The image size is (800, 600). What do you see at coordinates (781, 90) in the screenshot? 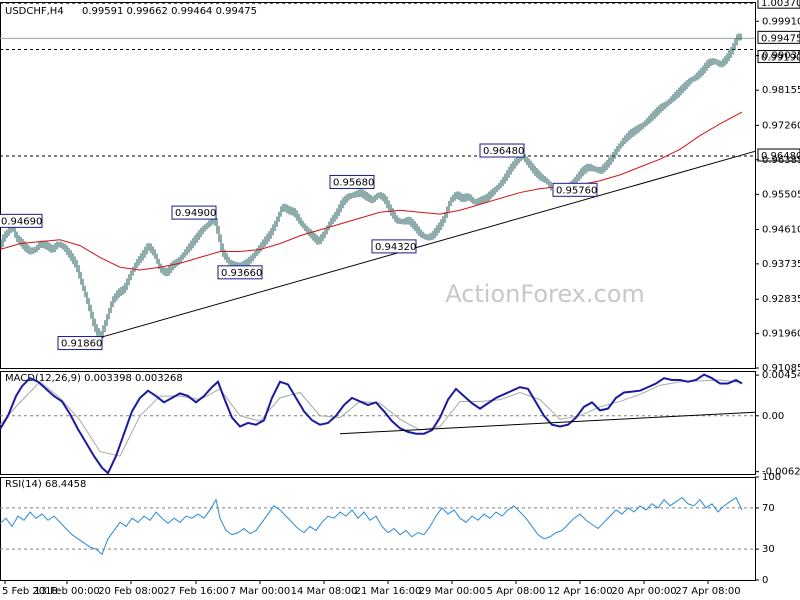
I see `price-tick-label: 0.98155` at bounding box center [781, 90].